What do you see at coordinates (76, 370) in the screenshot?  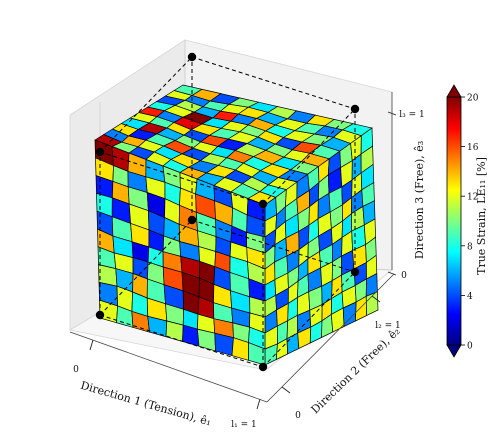 I see `x-tick-label-0: 0` at bounding box center [76, 370].